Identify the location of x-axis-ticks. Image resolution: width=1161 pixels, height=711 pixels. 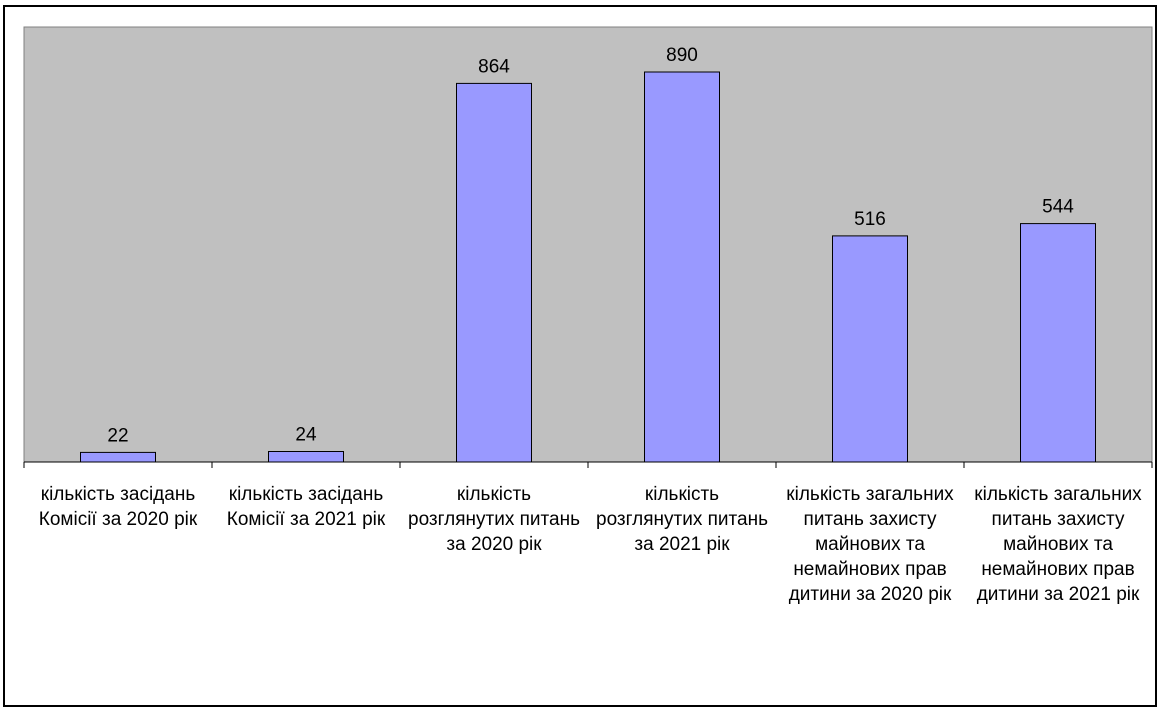
(588, 465).